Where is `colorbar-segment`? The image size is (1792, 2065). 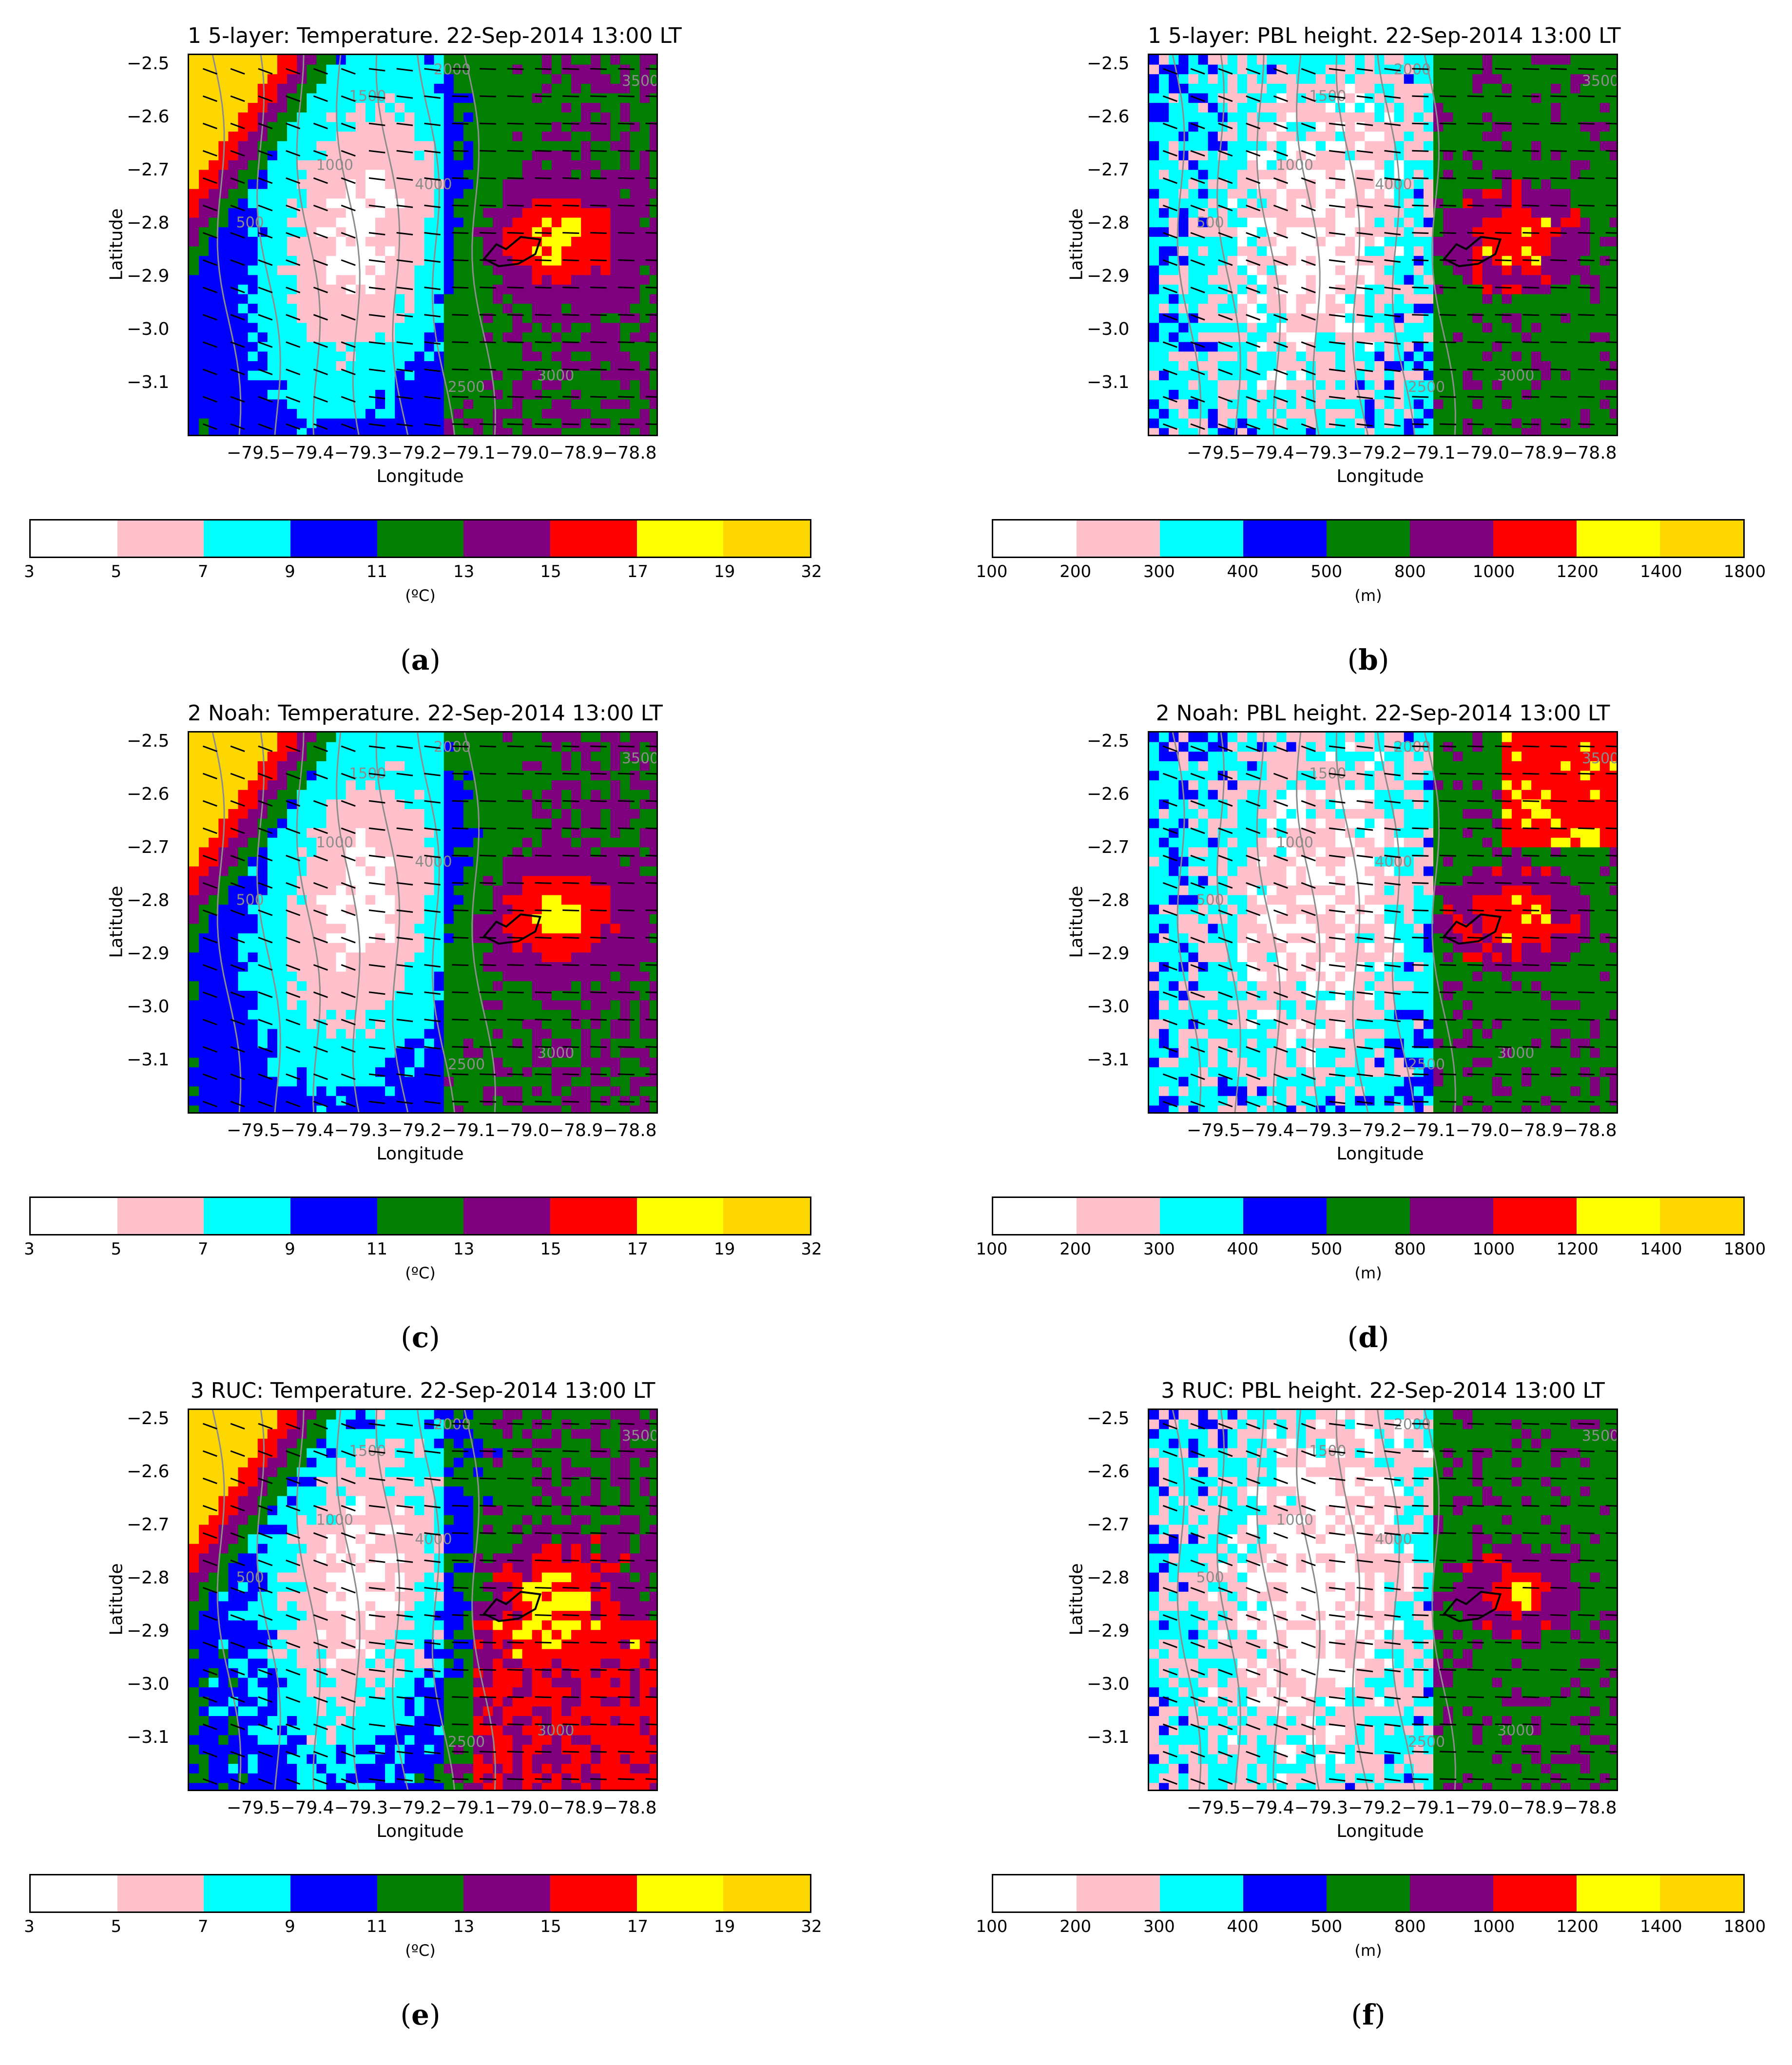 colorbar-segment is located at coordinates (1451, 539).